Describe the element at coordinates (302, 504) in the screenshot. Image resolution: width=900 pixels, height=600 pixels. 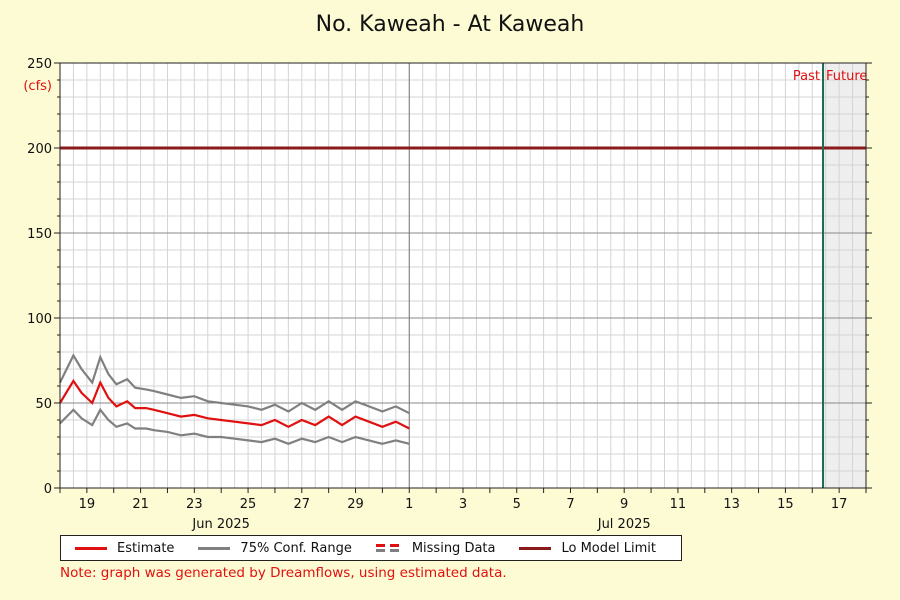
I see `x-tick-label: 27` at that location.